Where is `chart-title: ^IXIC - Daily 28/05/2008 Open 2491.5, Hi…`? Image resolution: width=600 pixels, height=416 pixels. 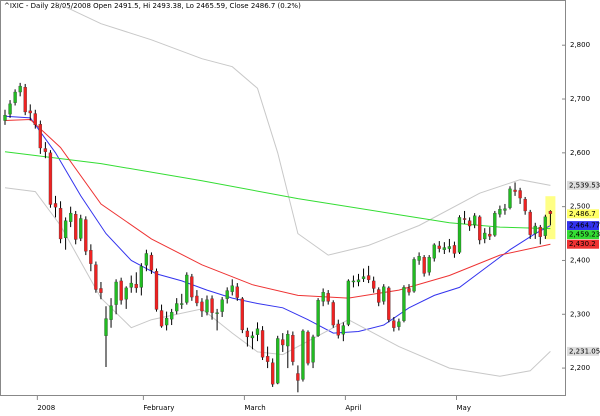 chart-title: ^IXIC - Daily 28/05/2008 Open 2491.5, Hi… is located at coordinates (152, 6).